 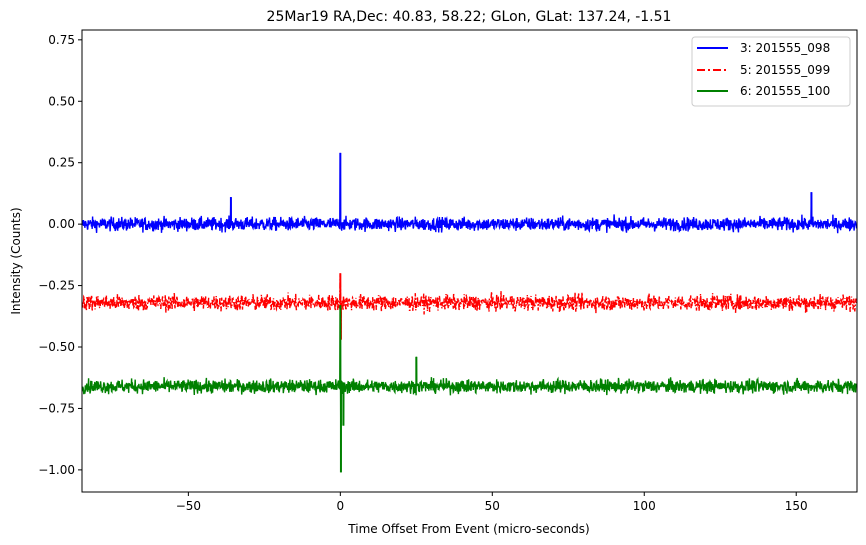 What do you see at coordinates (61, 163) in the screenshot?
I see `y-tick-label: 0.25` at bounding box center [61, 163].